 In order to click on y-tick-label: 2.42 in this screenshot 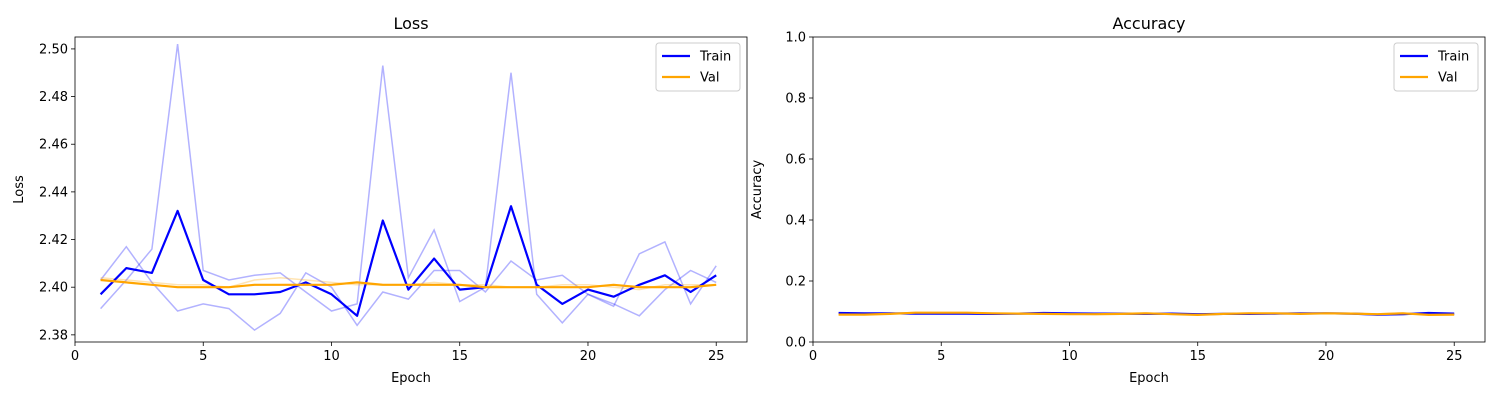, I will do `click(53, 240)`.